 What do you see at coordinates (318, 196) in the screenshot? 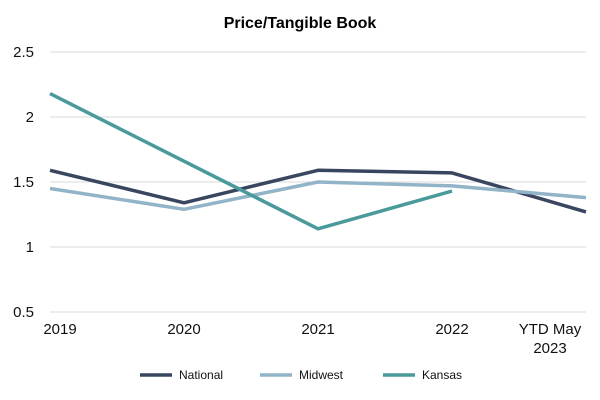
I see `series-line-midwest` at bounding box center [318, 196].